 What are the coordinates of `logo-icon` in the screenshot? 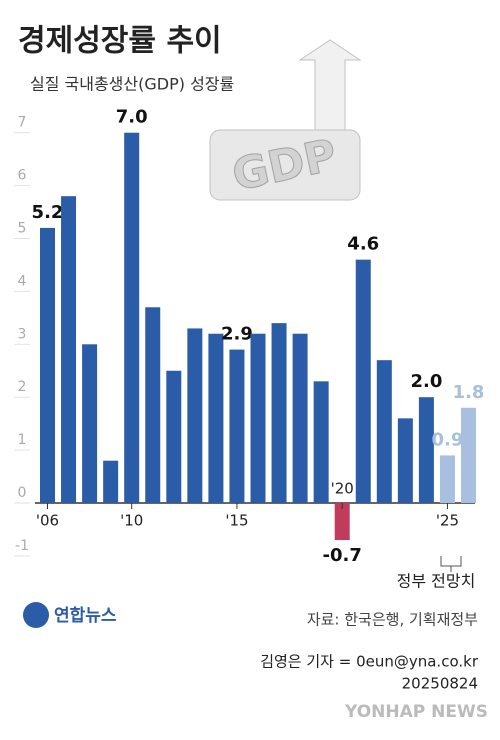 It's located at (36, 615).